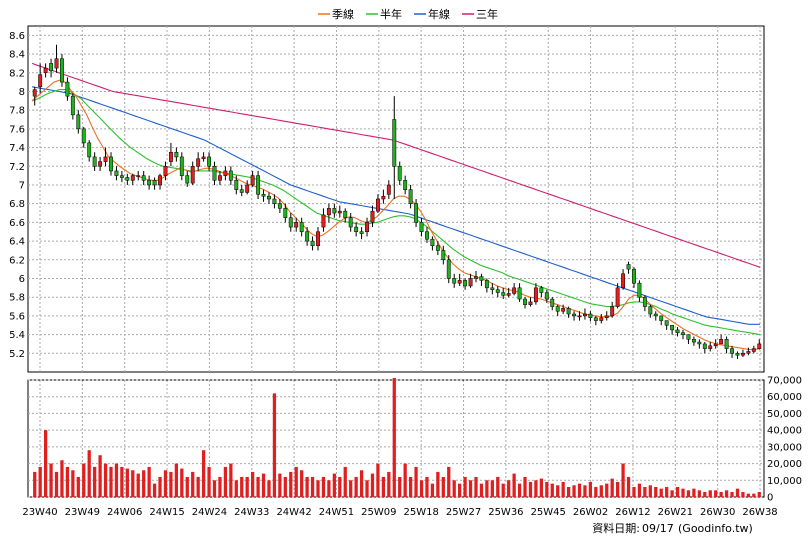  I want to click on x-tick-label: 23W49, so click(82, 512).